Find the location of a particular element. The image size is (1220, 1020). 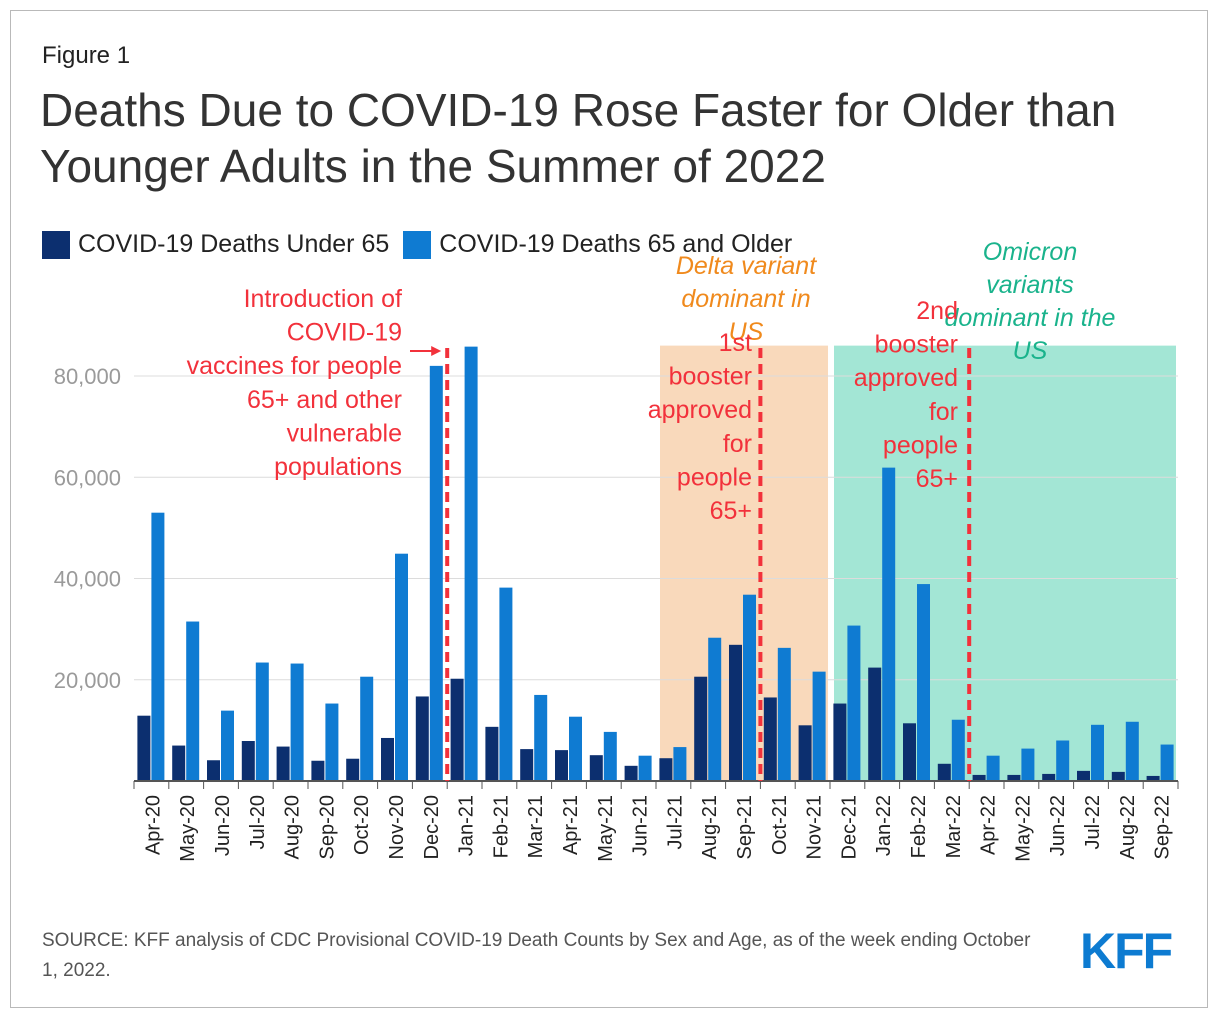

x-tick-label: Jan-21 is located at coordinates (467, 825).